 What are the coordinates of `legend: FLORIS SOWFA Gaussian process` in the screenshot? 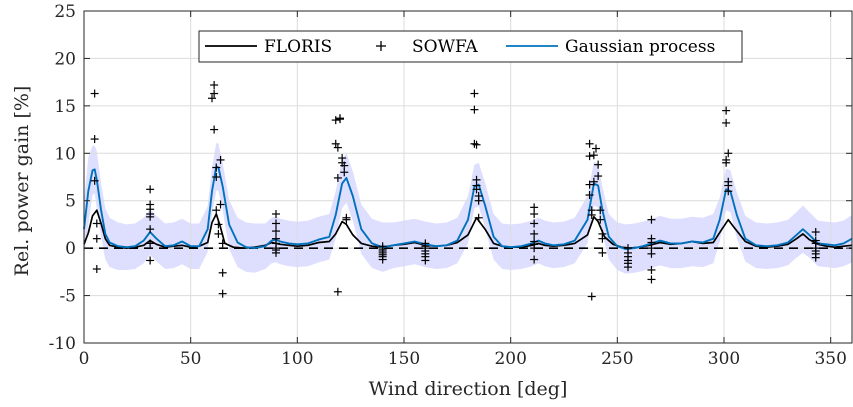 It's located at (470, 46).